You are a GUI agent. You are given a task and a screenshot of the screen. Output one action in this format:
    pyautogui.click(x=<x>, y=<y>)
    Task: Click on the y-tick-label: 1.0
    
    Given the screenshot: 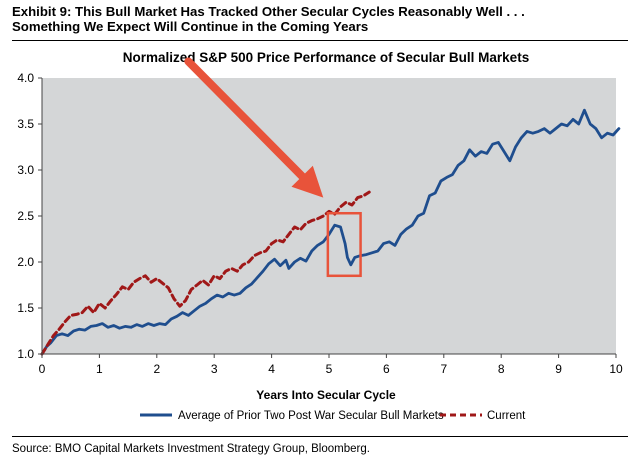 What is the action you would take?
    pyautogui.click(x=25, y=354)
    